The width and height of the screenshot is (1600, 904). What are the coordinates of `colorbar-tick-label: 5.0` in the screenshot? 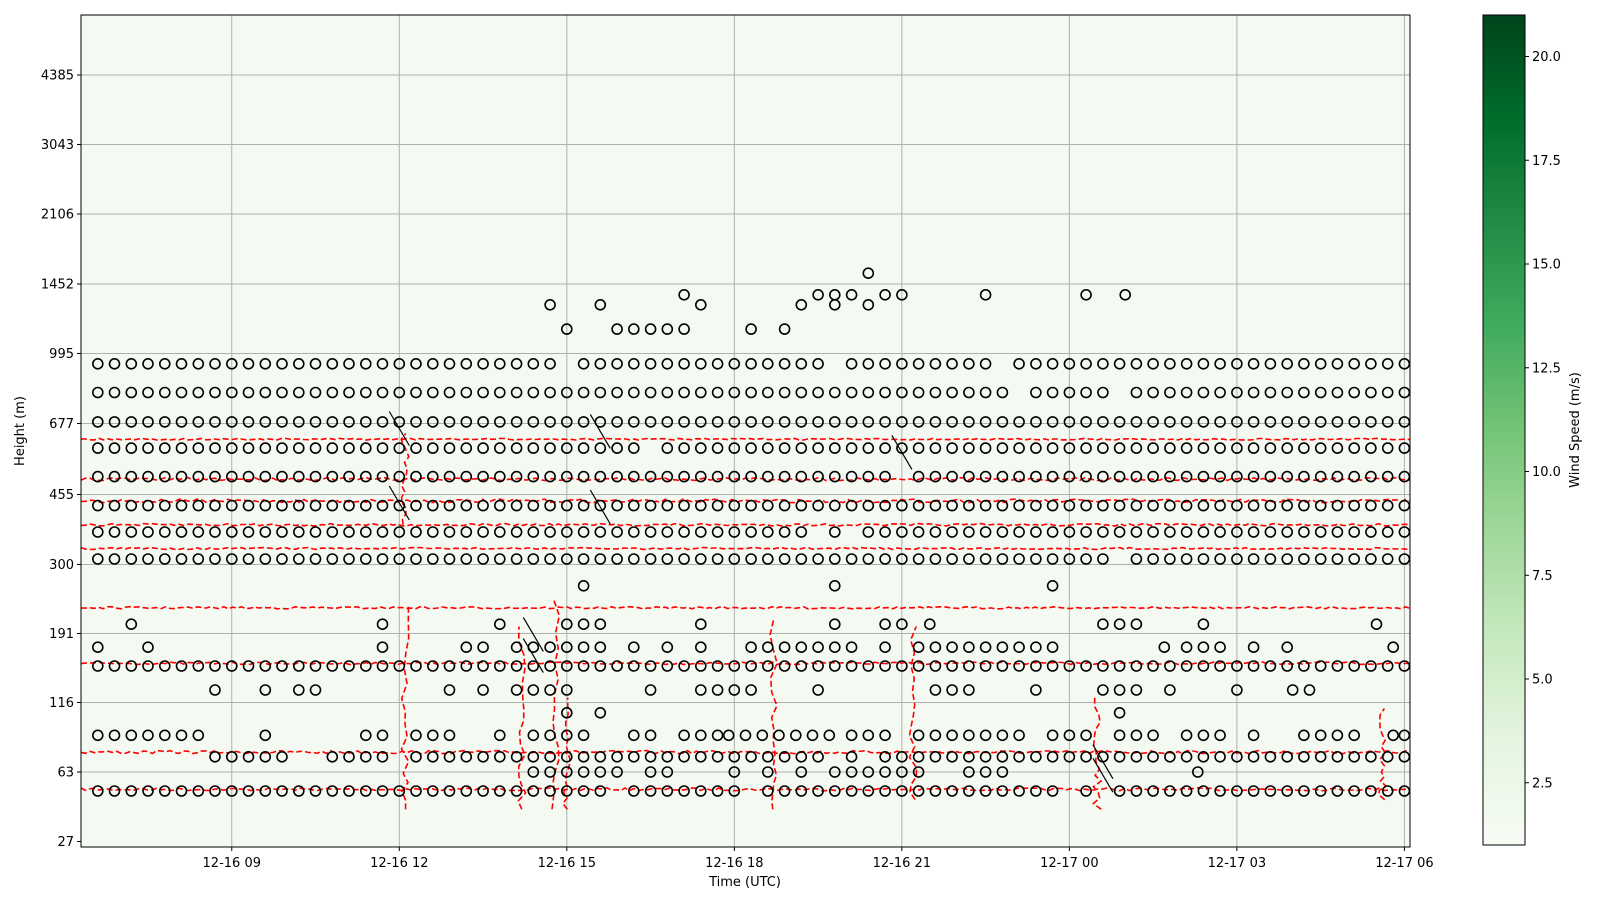 It's located at (1542, 680).